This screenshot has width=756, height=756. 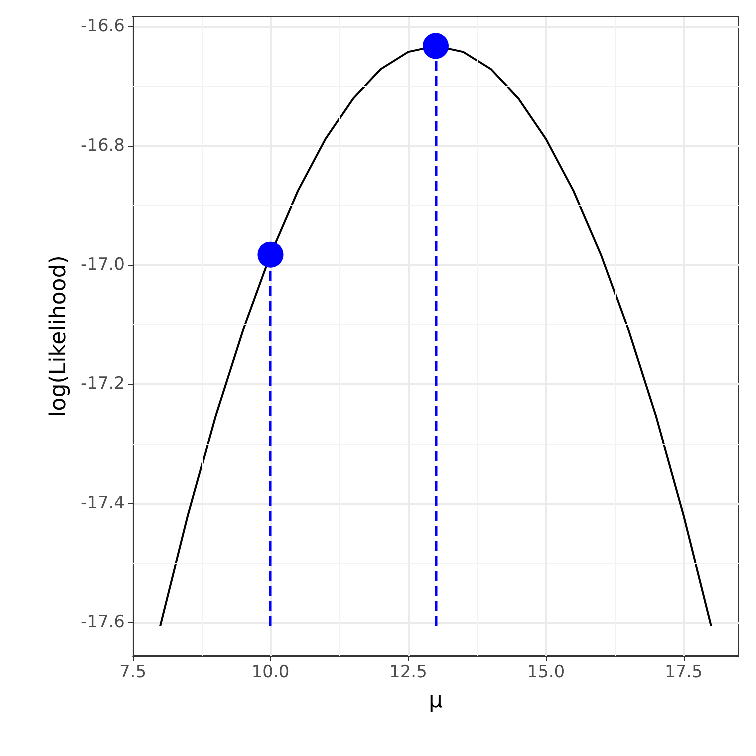 What do you see at coordinates (103, 384) in the screenshot?
I see `y-tick-label: -17.2` at bounding box center [103, 384].